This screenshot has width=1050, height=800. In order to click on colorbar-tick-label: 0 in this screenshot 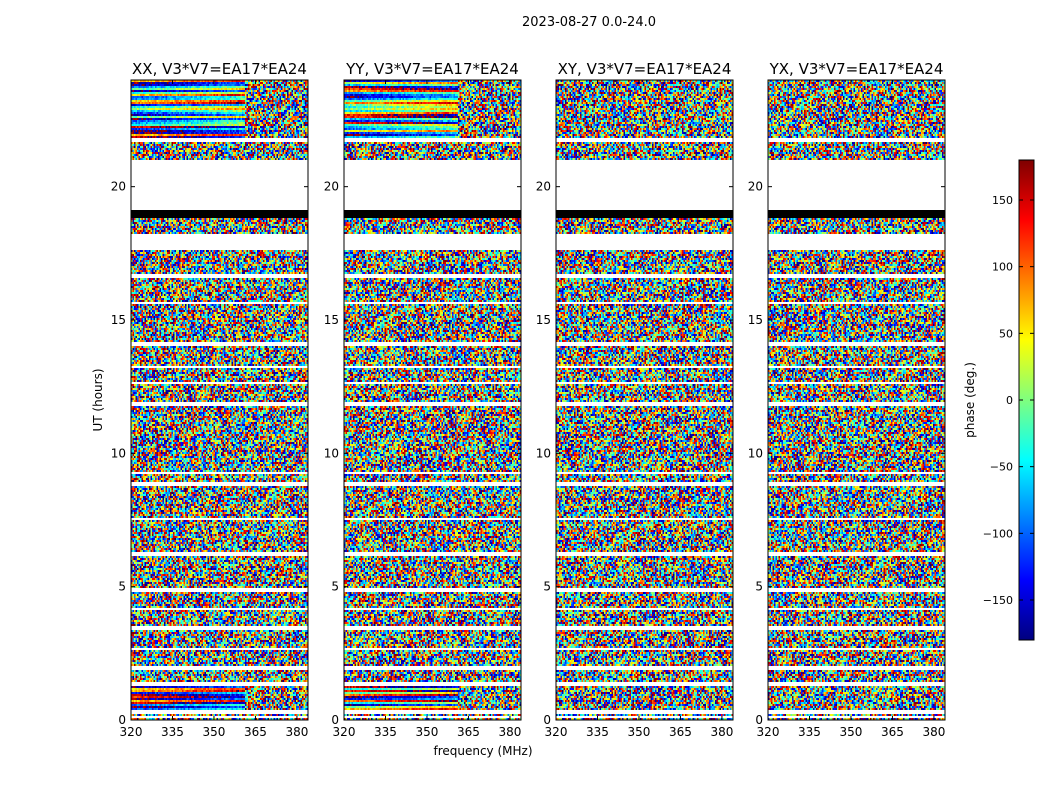, I will do `click(1009, 400)`.